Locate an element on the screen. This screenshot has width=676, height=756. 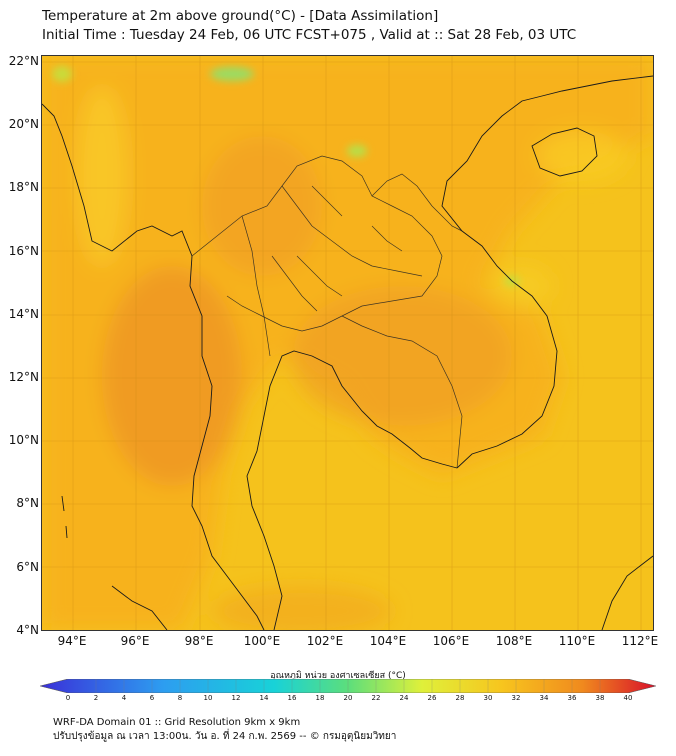
colorbar-tick: 28 is located at coordinates (460, 698).